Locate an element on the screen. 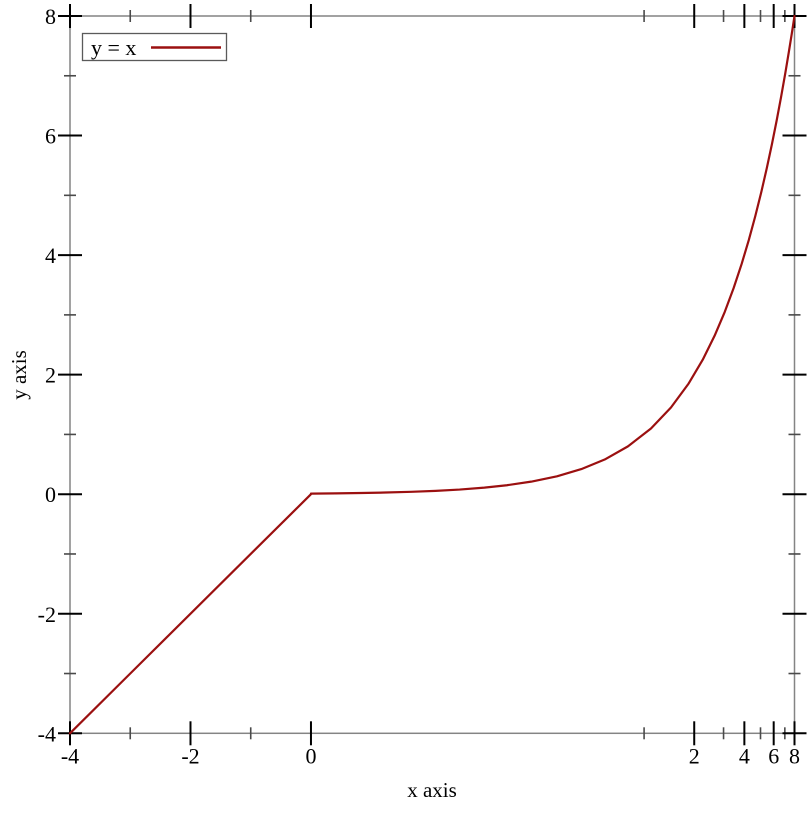 The height and width of the screenshot is (817, 812). x-axis-title: x axis is located at coordinates (432, 790).